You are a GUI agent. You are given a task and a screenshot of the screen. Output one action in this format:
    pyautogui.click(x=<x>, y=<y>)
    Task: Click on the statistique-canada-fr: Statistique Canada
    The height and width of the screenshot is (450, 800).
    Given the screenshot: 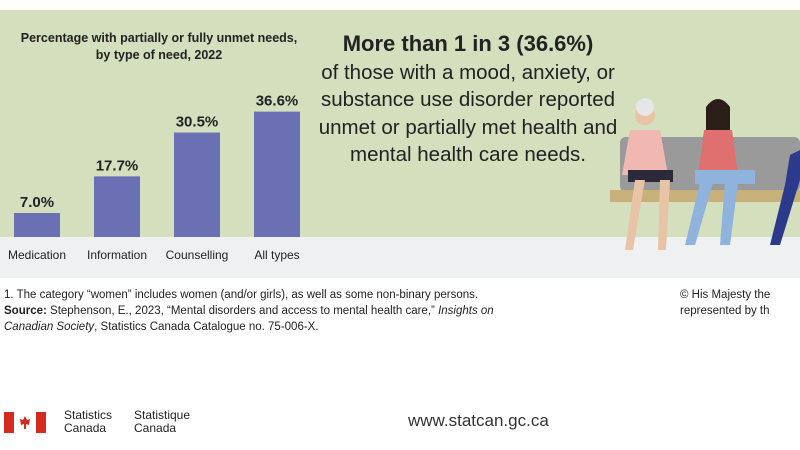 What is the action you would take?
    pyautogui.click(x=162, y=422)
    